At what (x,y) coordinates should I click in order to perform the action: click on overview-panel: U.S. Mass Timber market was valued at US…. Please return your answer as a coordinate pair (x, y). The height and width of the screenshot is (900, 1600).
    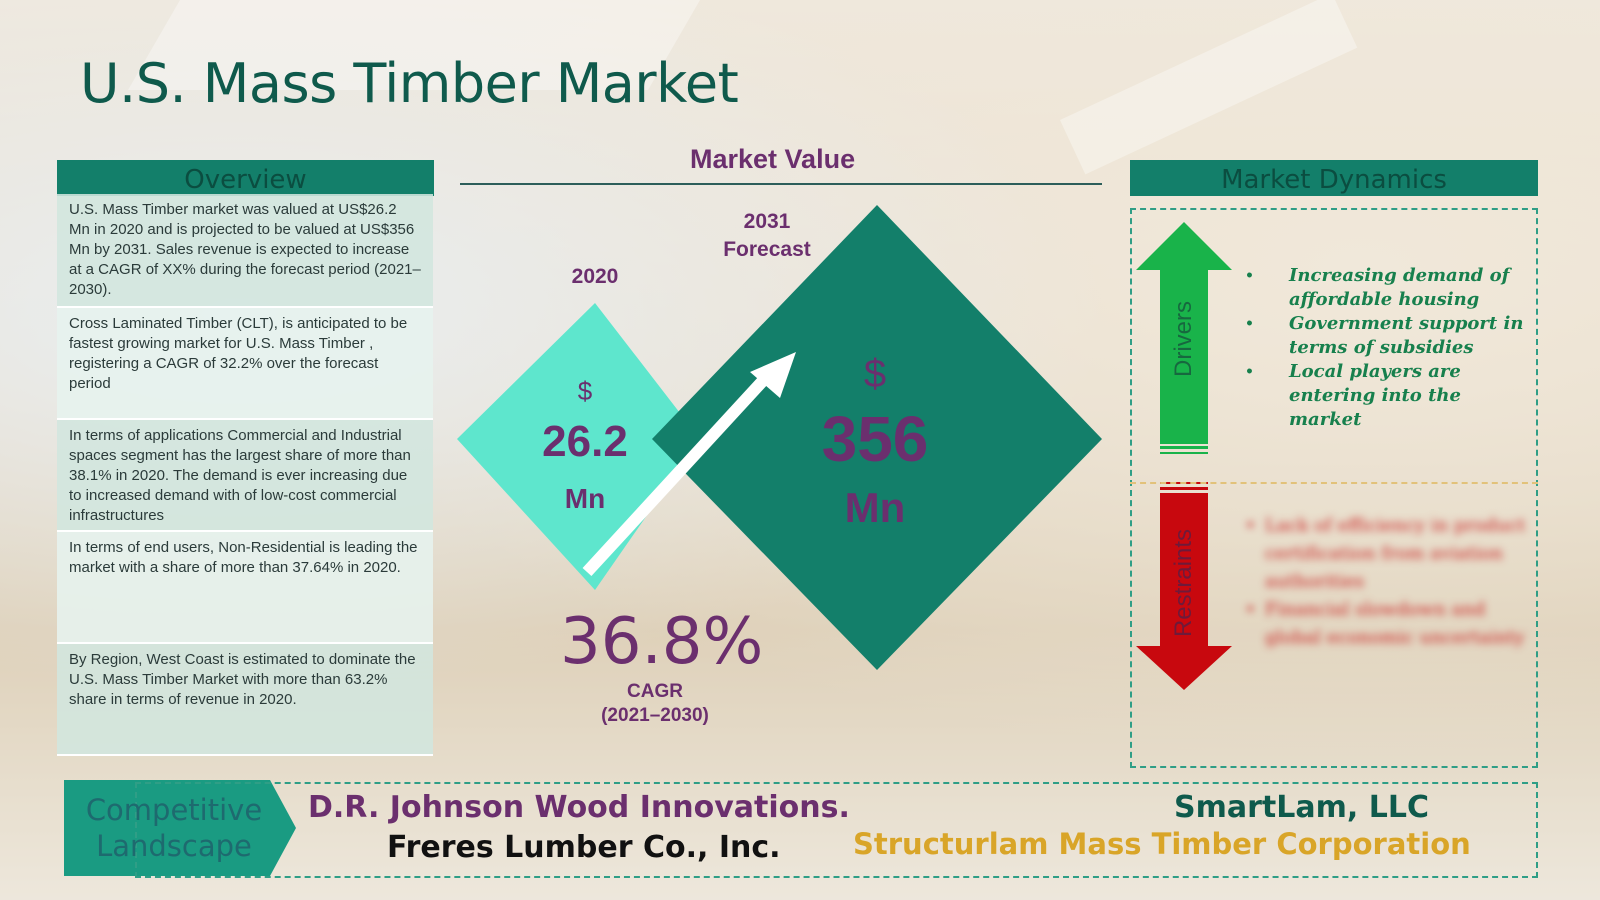
    Looking at the image, I should click on (245, 475).